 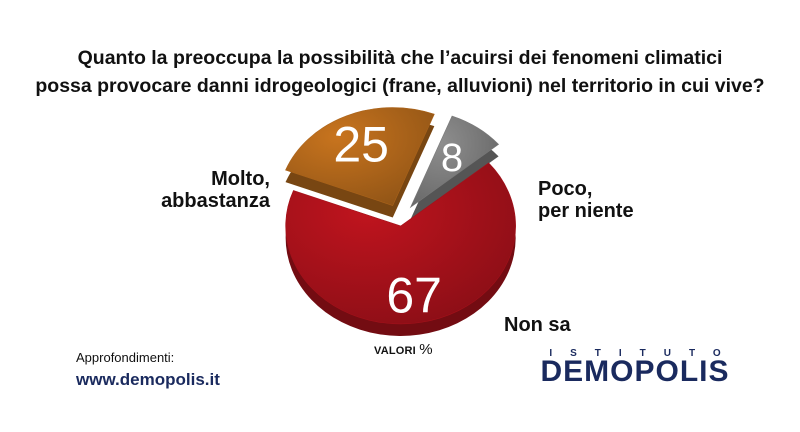 I want to click on legend-label-molto-abbastanza: Molto, abbastanza, so click(x=215, y=190).